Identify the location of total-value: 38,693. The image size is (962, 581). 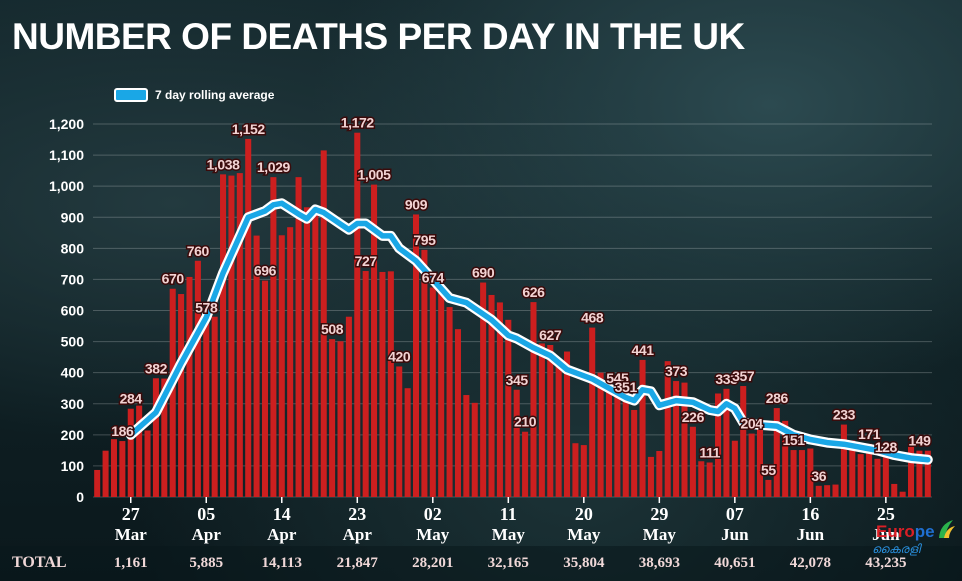
(659, 563).